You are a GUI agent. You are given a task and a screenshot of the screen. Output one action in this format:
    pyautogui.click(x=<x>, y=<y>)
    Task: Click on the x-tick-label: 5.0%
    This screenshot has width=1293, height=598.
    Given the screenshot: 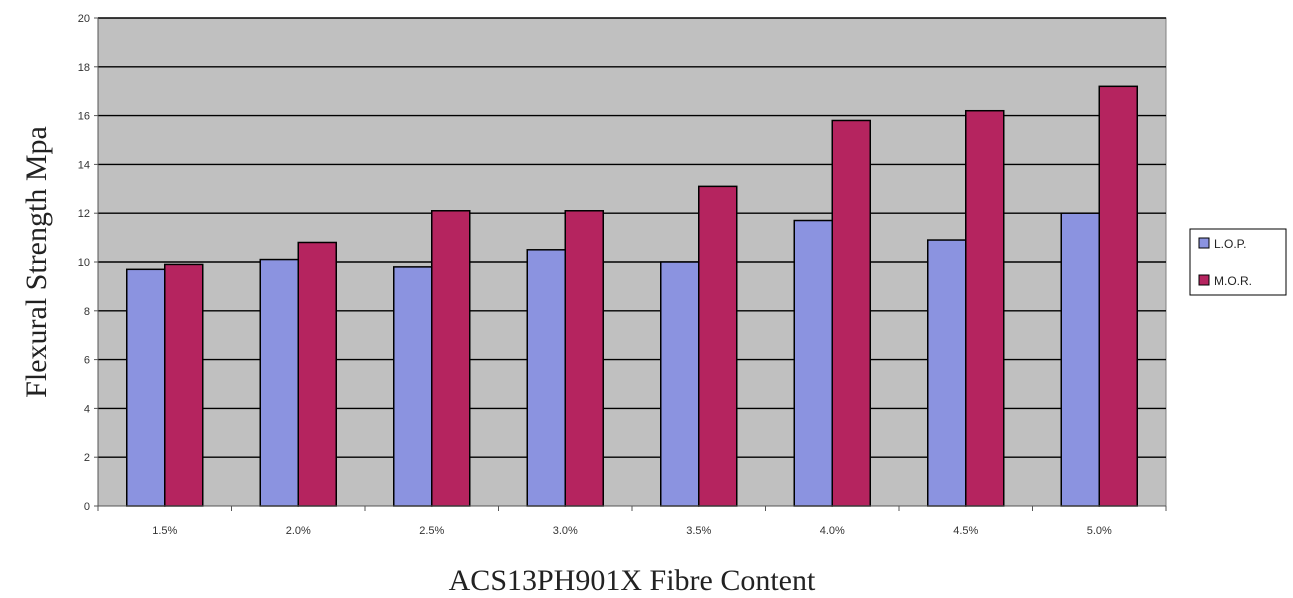 What is the action you would take?
    pyautogui.click(x=1099, y=531)
    